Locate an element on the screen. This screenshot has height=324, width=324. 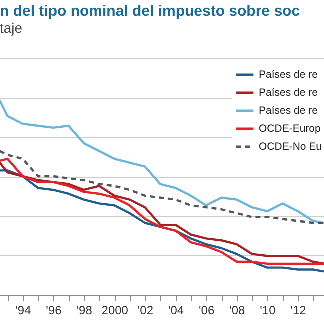
x-tick-label: '12 is located at coordinates (298, 311).